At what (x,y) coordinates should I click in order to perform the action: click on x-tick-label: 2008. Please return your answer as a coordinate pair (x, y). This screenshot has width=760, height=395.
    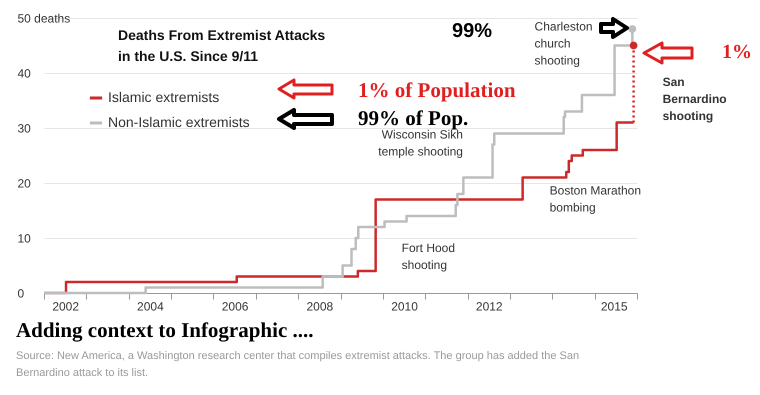
    Looking at the image, I should click on (320, 307).